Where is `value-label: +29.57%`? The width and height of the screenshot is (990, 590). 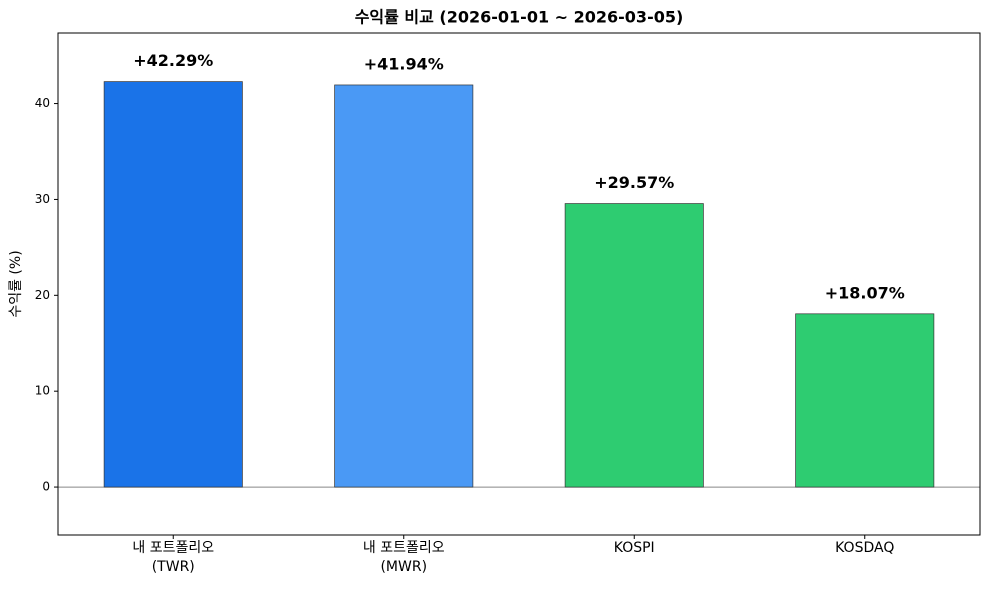 value-label: +29.57% is located at coordinates (634, 182).